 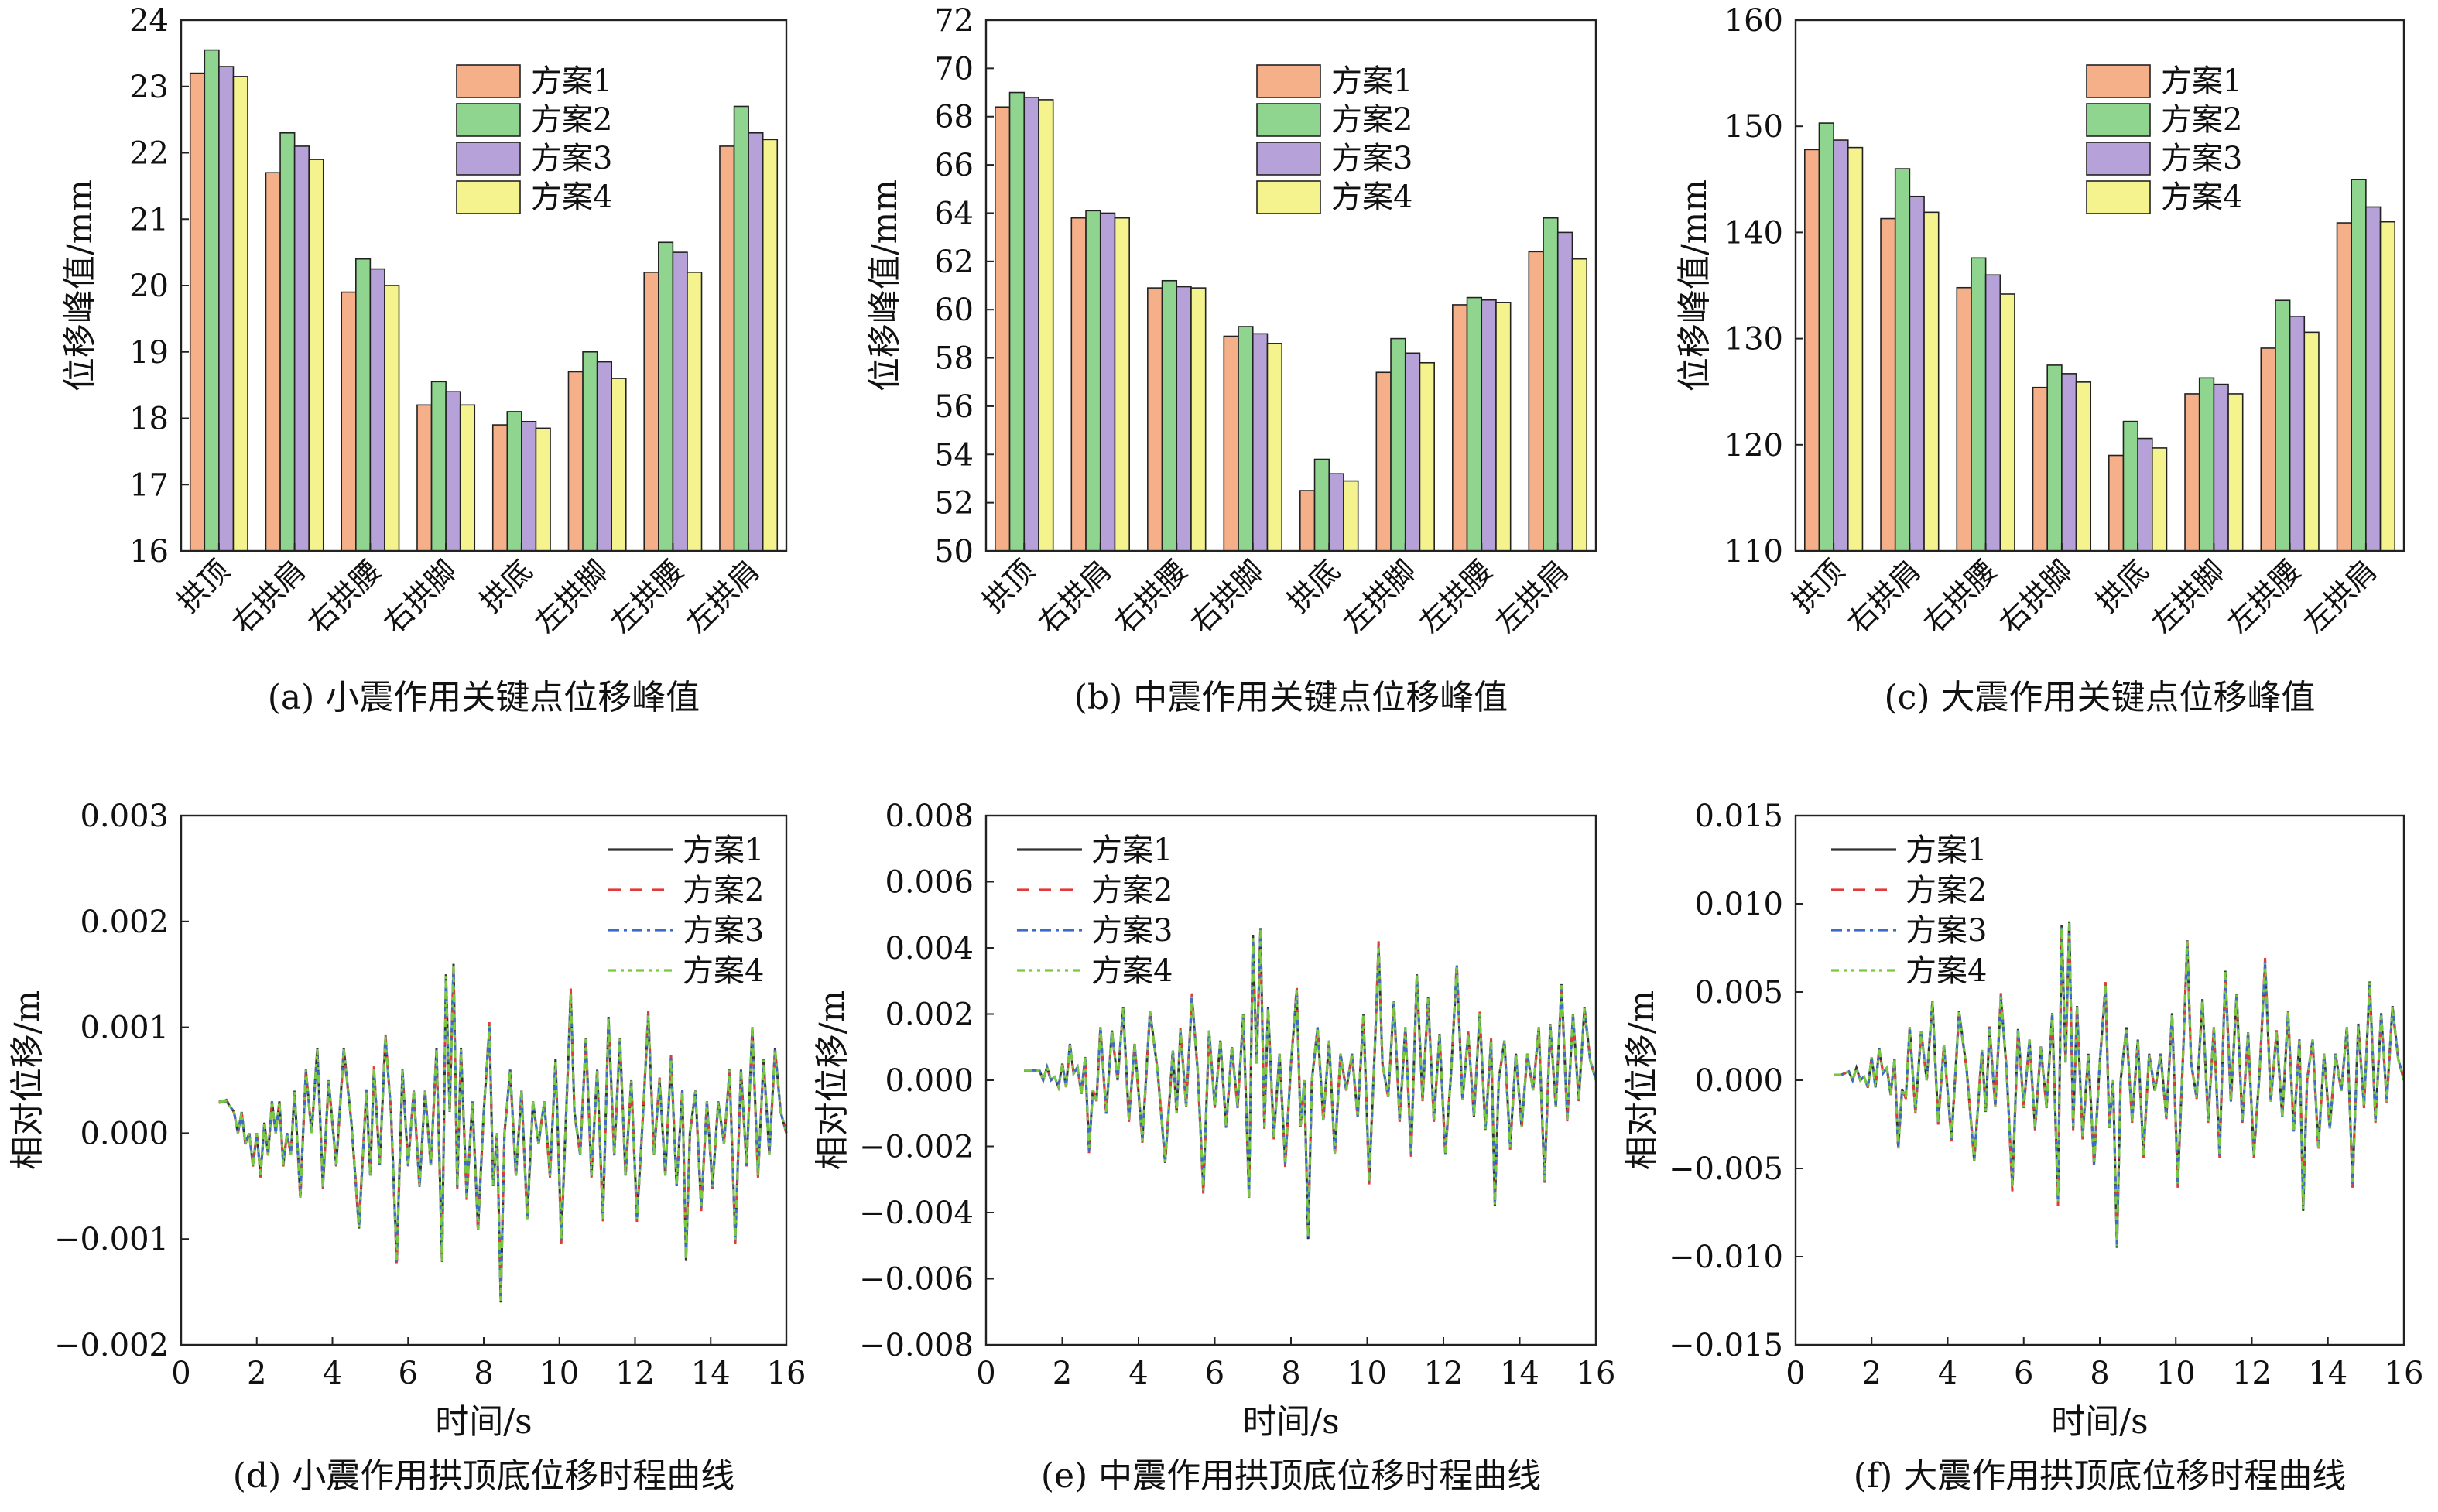 I want to click on y-tick-label: 24, so click(x=149, y=21).